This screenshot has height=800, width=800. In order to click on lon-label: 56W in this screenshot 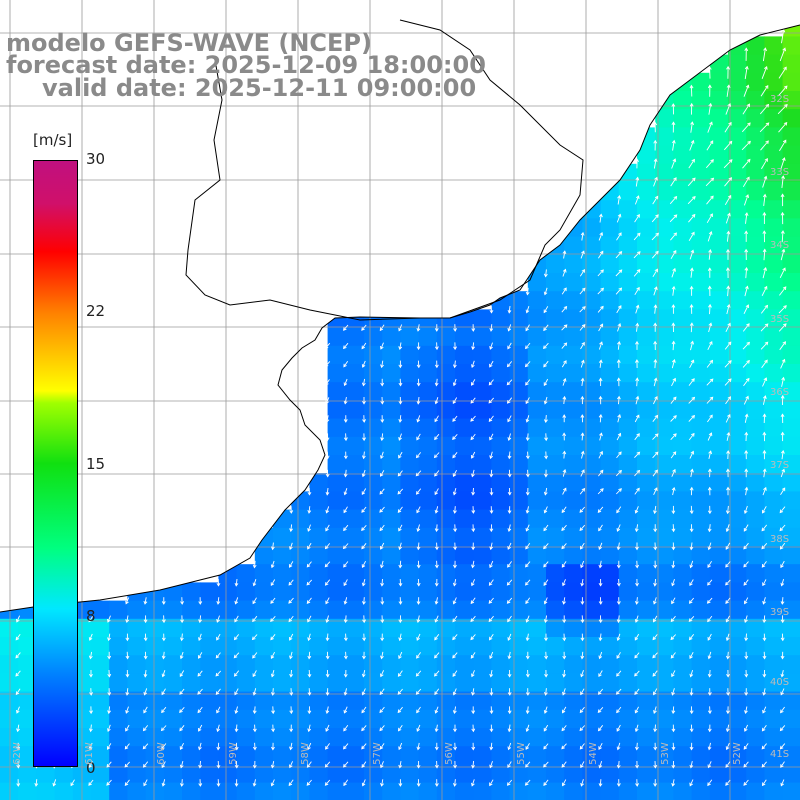, I will do `click(449, 753)`.